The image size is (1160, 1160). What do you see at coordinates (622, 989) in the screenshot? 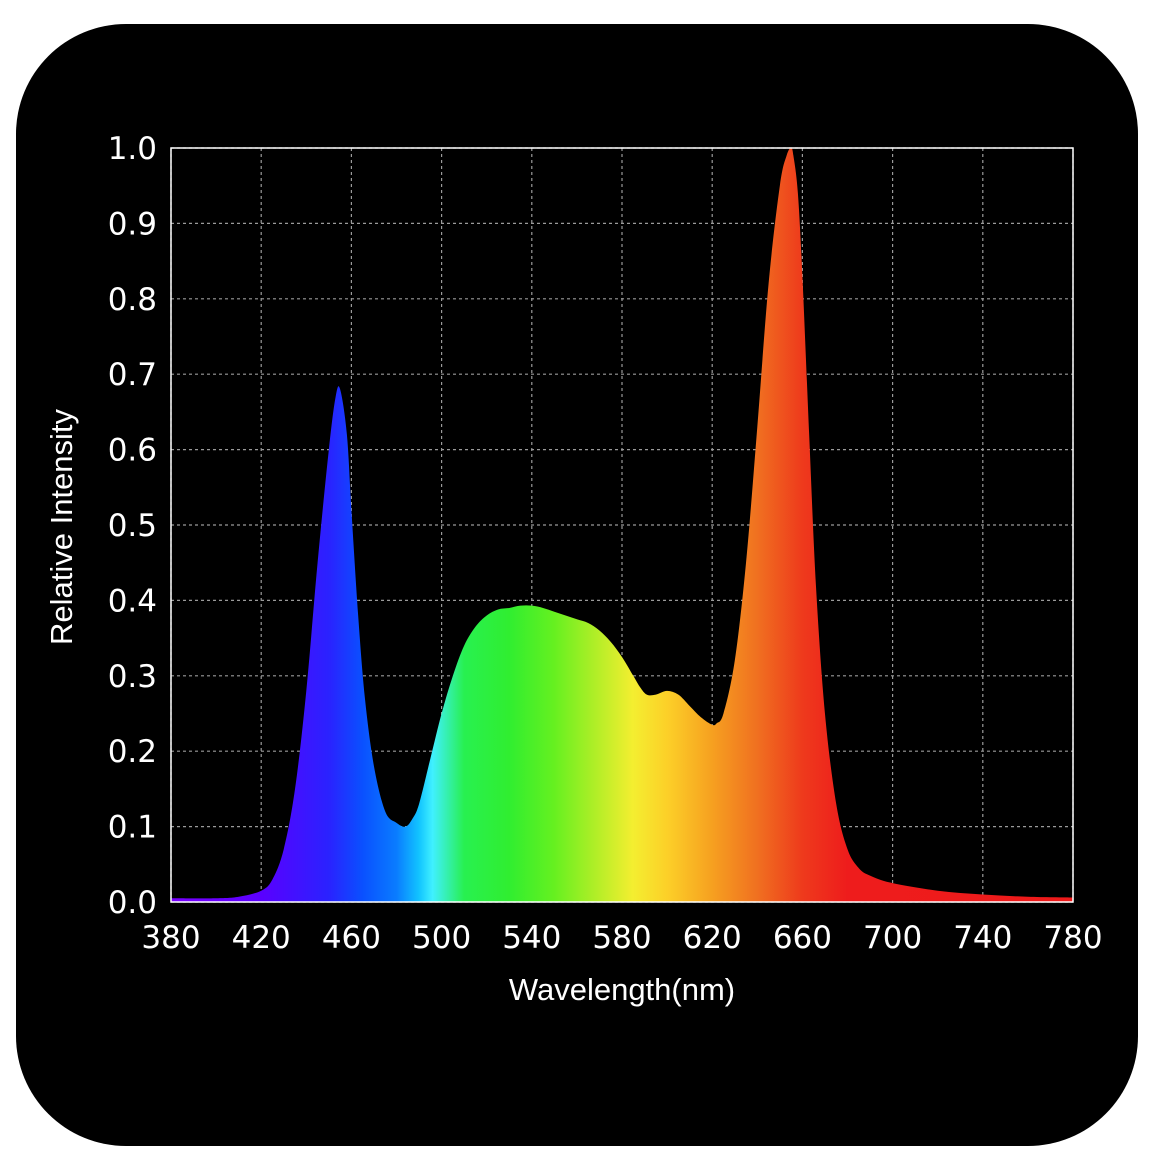
I see `x-axis-label: Wavelength(nm)` at bounding box center [622, 989].